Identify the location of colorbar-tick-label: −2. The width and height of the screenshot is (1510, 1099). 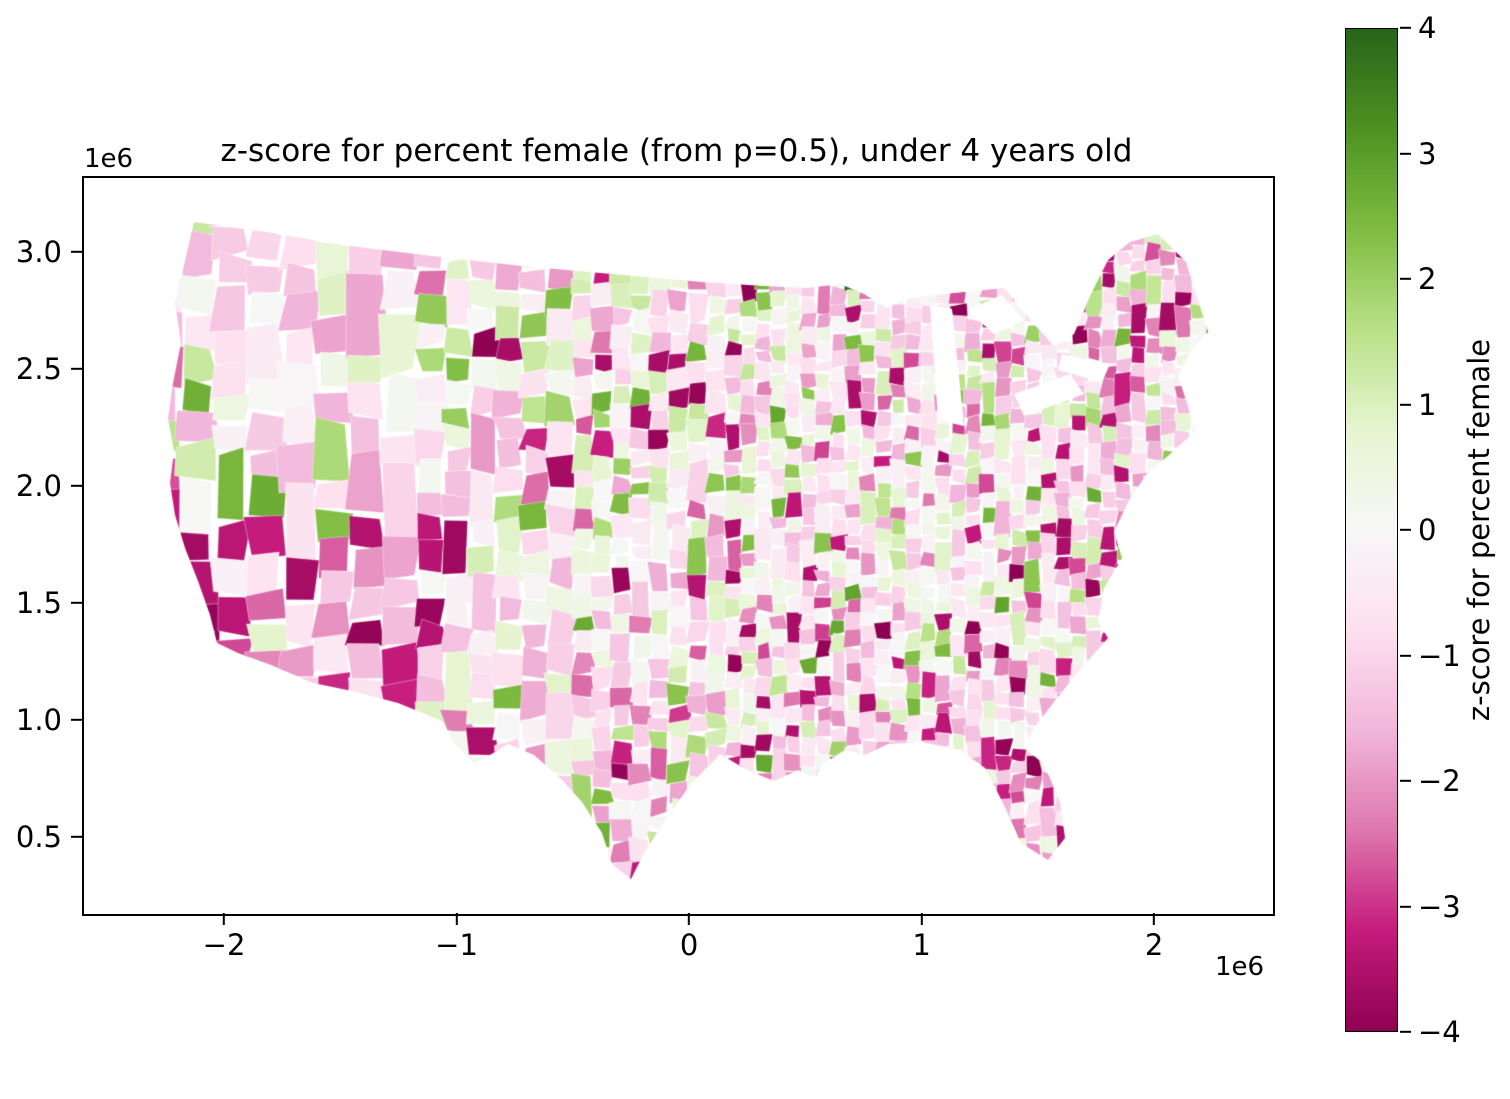
(1439, 781).